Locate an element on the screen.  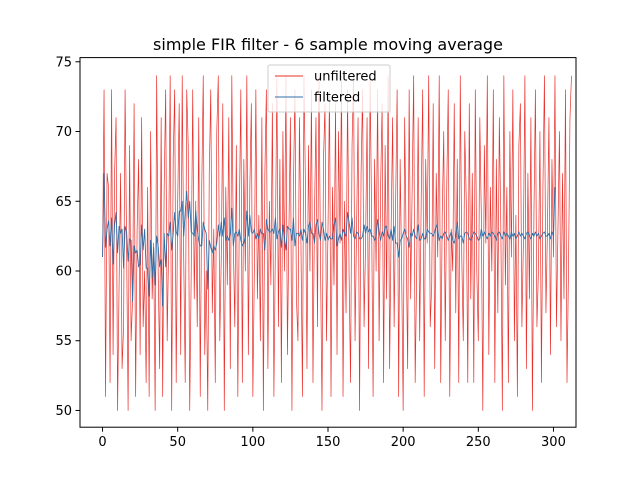
y-tick-label: 55 is located at coordinates (63, 341).